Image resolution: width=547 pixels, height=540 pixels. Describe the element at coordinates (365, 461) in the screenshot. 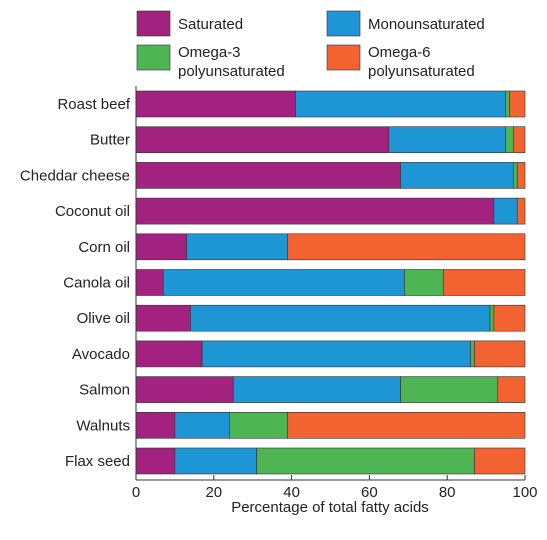

I see `bar-flax-seed-omega-3-polyunsaturated` at that location.